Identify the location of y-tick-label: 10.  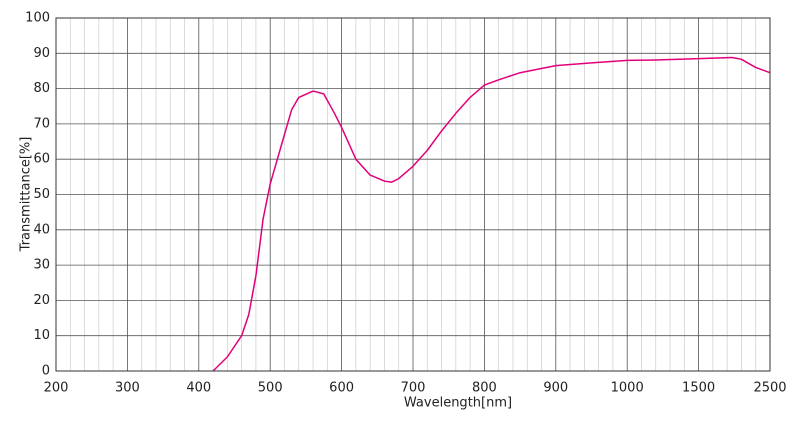
(41, 335).